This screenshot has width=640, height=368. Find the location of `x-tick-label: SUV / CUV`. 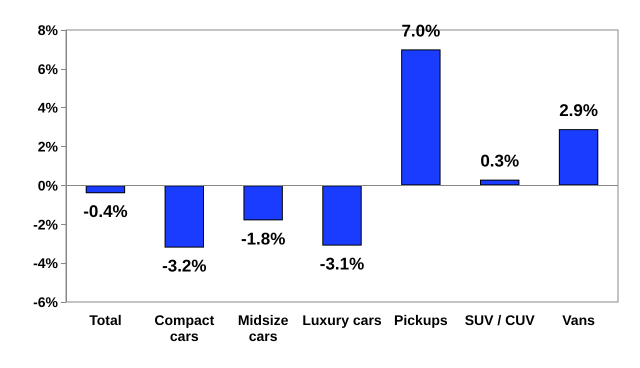

x-tick-label: SUV / CUV is located at coordinates (500, 320).